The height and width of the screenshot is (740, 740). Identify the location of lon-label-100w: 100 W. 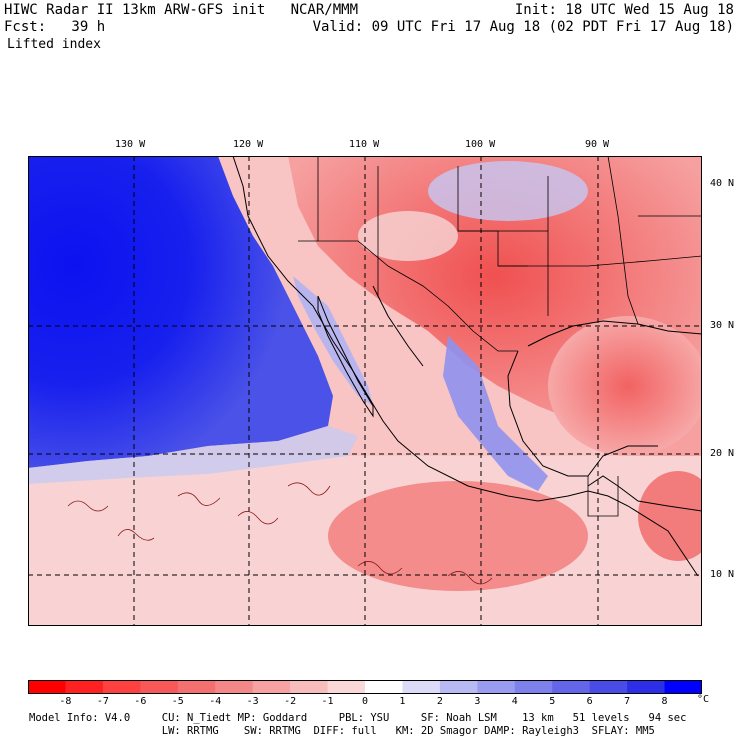
(480, 144).